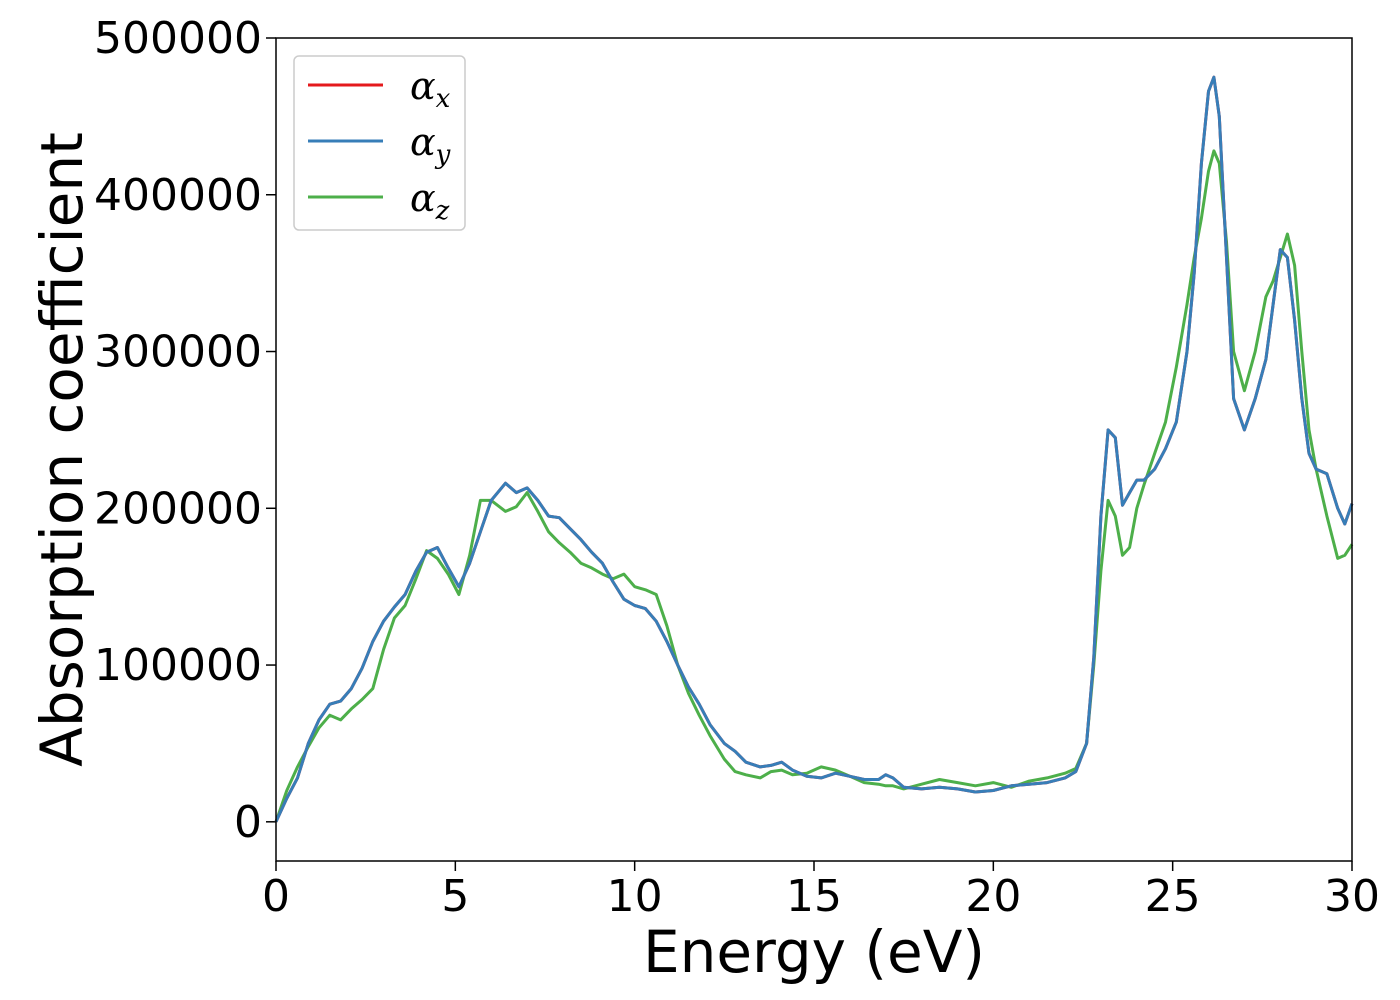 The width and height of the screenshot is (1400, 1000). Describe the element at coordinates (1173, 896) in the screenshot. I see `x-tick-label: 25` at that location.